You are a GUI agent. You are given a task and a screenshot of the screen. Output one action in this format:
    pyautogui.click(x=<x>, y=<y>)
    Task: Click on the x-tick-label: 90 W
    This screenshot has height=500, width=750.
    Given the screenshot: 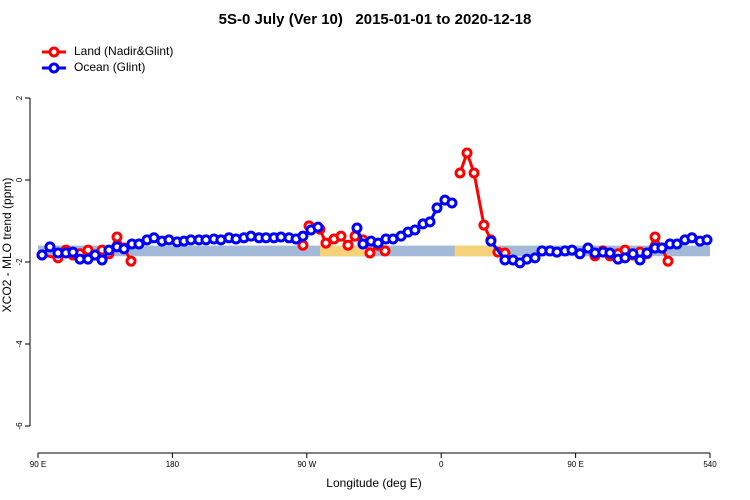 What is the action you would take?
    pyautogui.click(x=306, y=464)
    